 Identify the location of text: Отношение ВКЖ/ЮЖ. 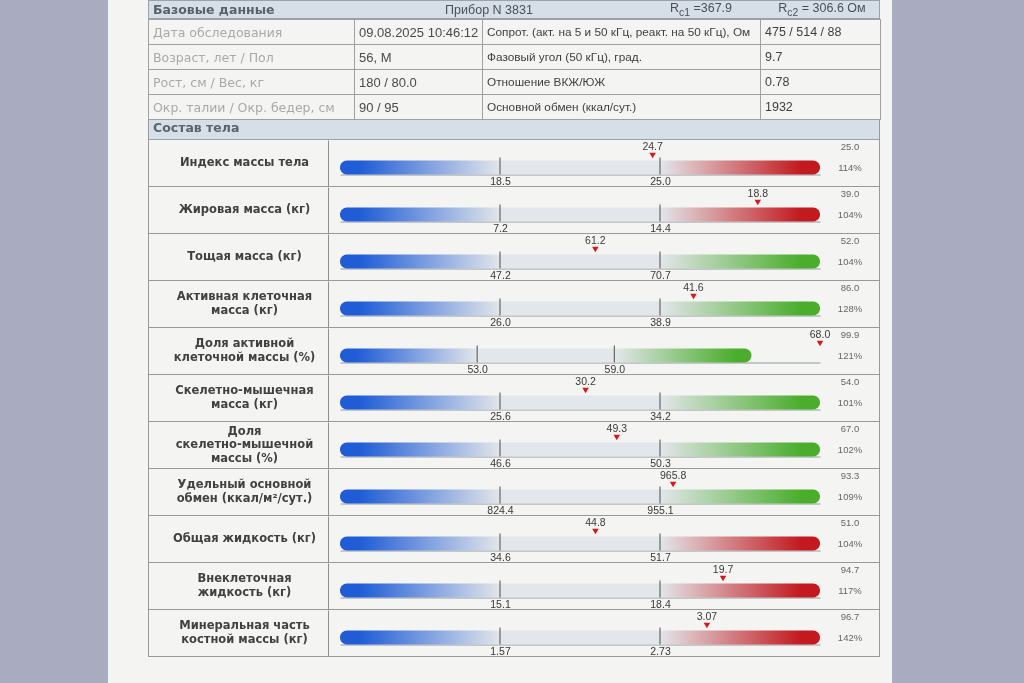
(621, 82).